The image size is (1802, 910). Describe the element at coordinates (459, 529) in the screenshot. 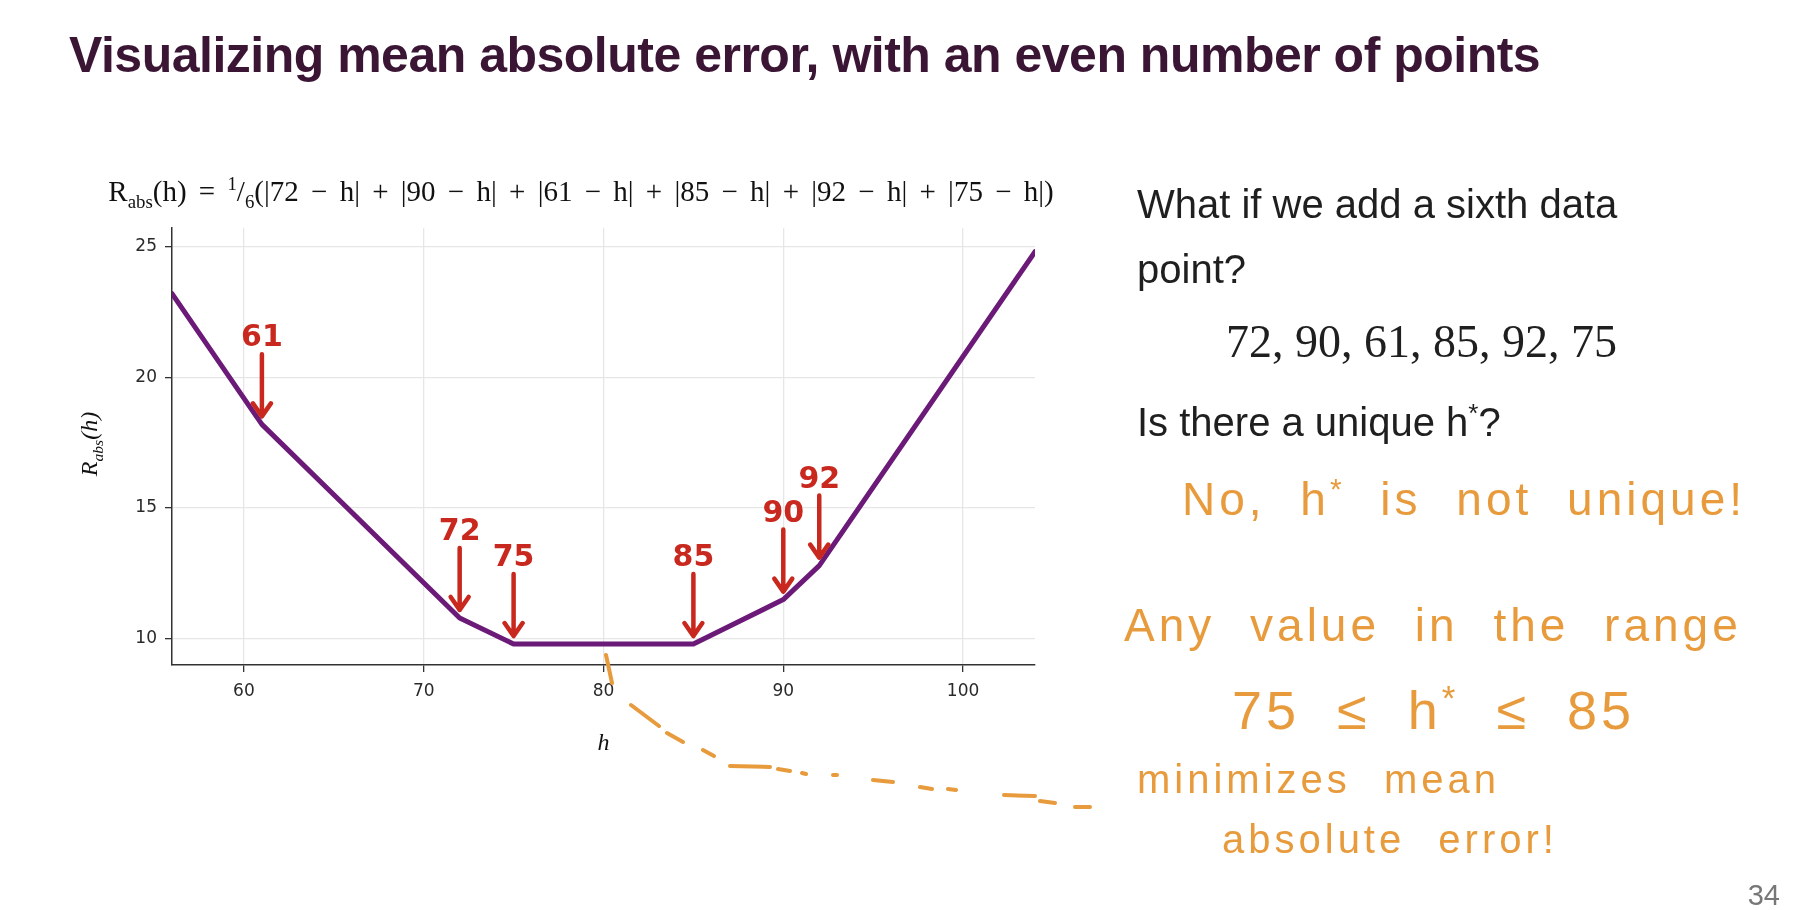

I see `annotation: 72` at that location.